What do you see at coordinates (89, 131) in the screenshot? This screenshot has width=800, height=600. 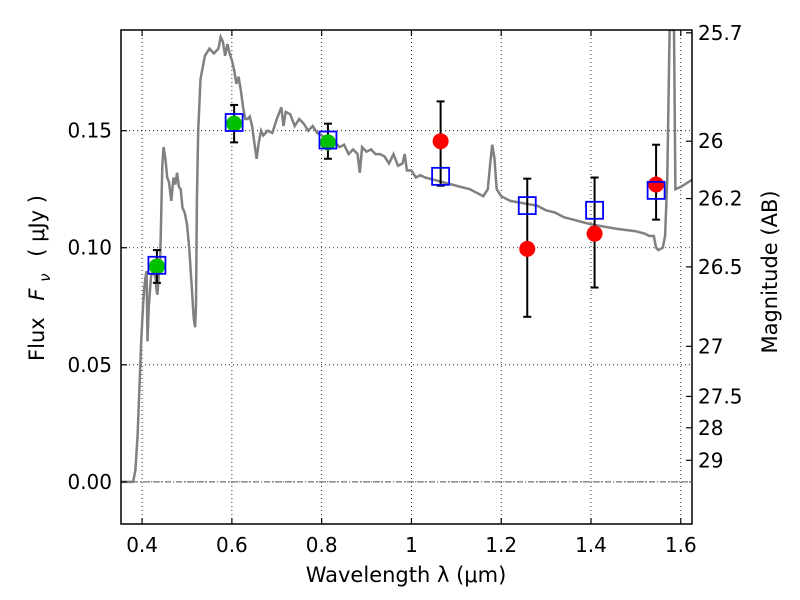 I see `y-tick-label: 0.15` at bounding box center [89, 131].